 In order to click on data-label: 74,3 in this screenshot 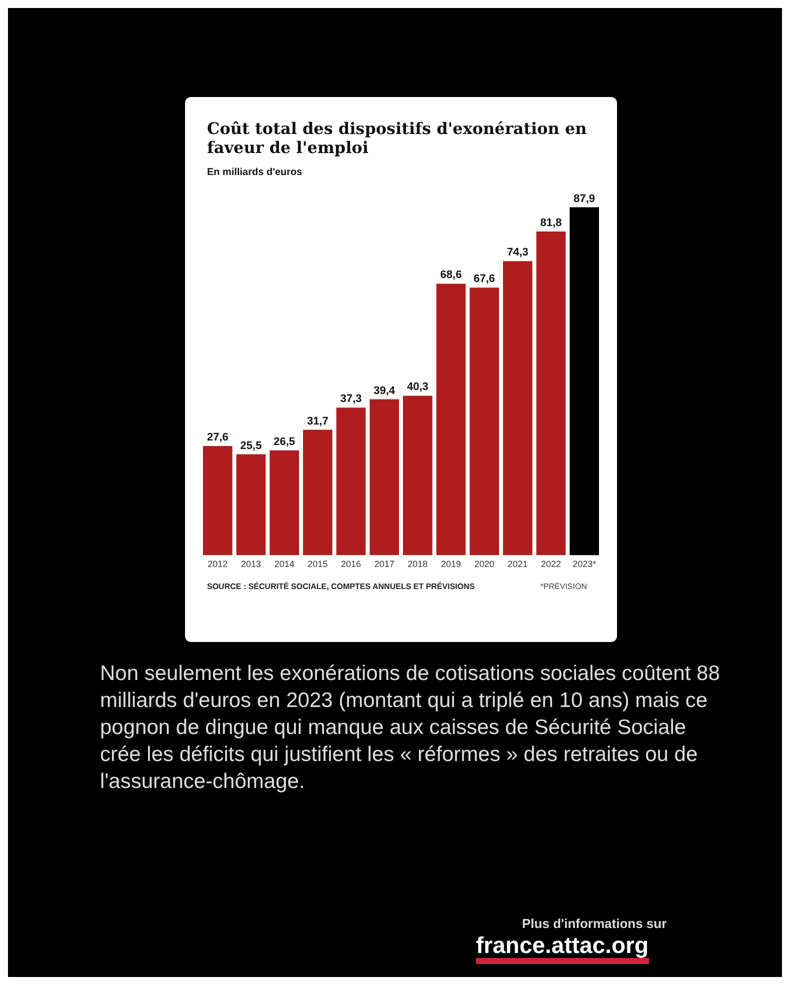, I will do `click(517, 252)`.